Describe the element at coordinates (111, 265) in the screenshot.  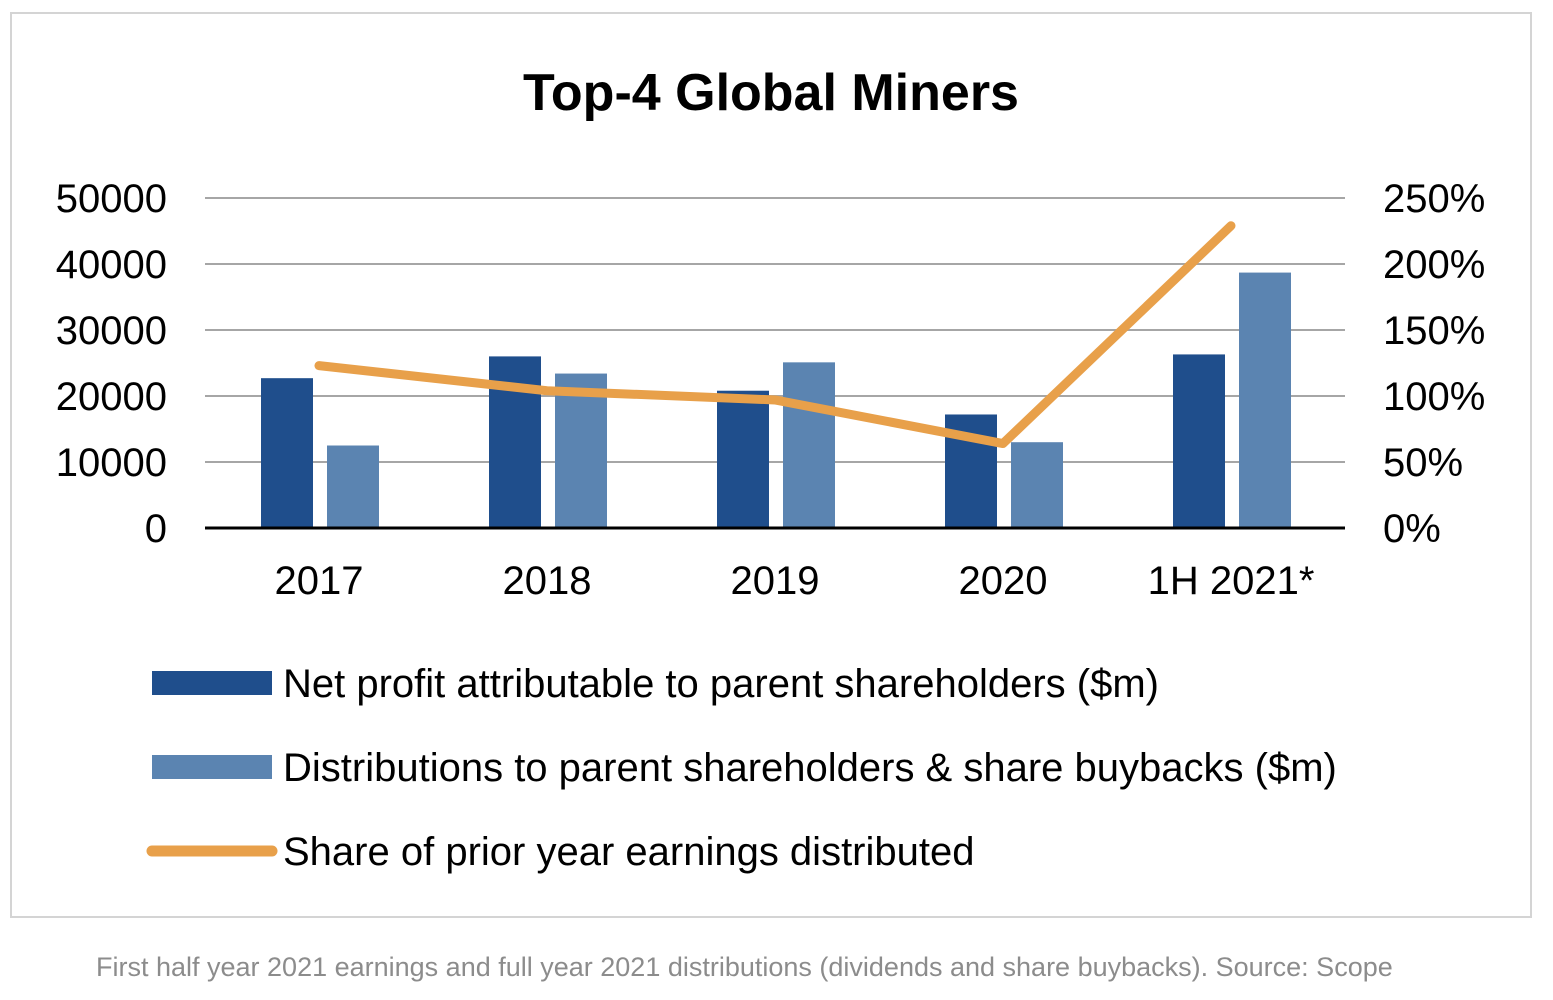
I see `y-left-tick-label: 40000` at that location.